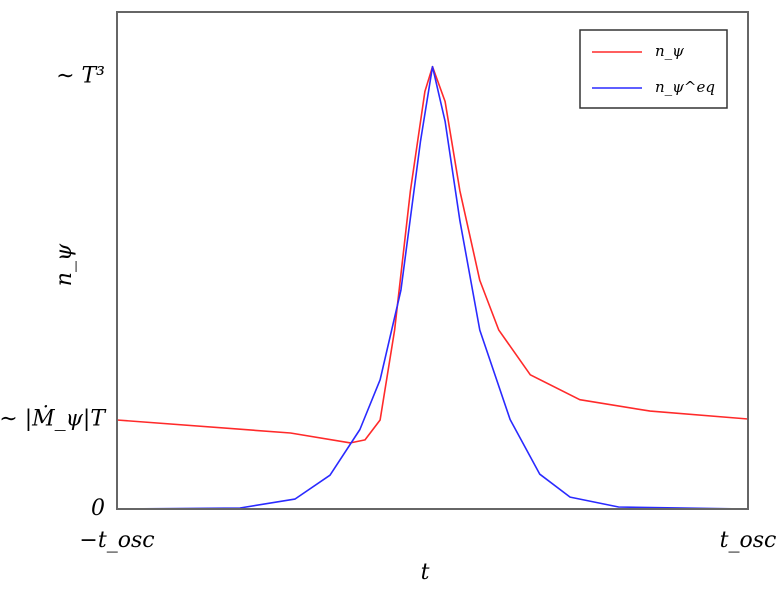 This screenshot has height=590, width=778. Describe the element at coordinates (425, 572) in the screenshot. I see `x-axis-label: t` at that location.